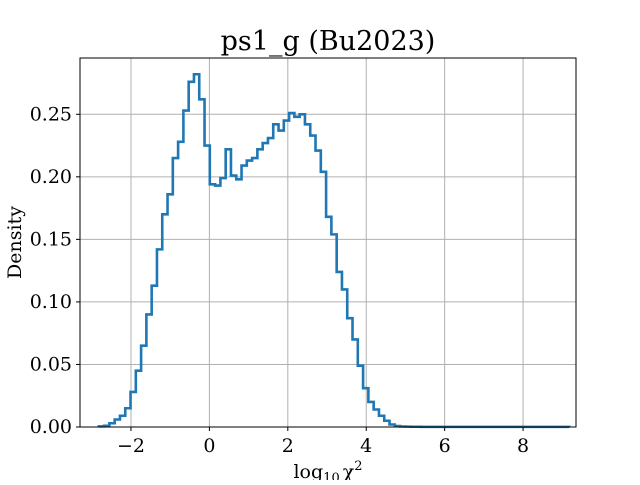 The image size is (640, 485). I want to click on y-tick-label: 0.05, so click(51, 364).